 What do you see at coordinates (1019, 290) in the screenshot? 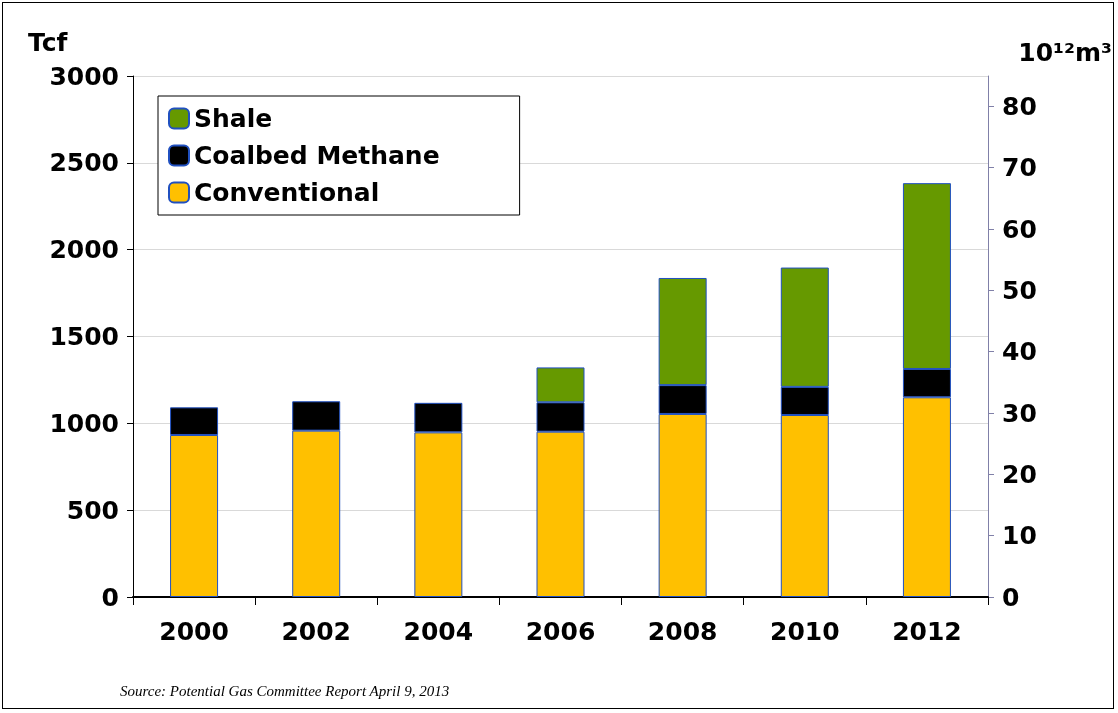
I see `y2-tick-label: 50` at bounding box center [1019, 290].